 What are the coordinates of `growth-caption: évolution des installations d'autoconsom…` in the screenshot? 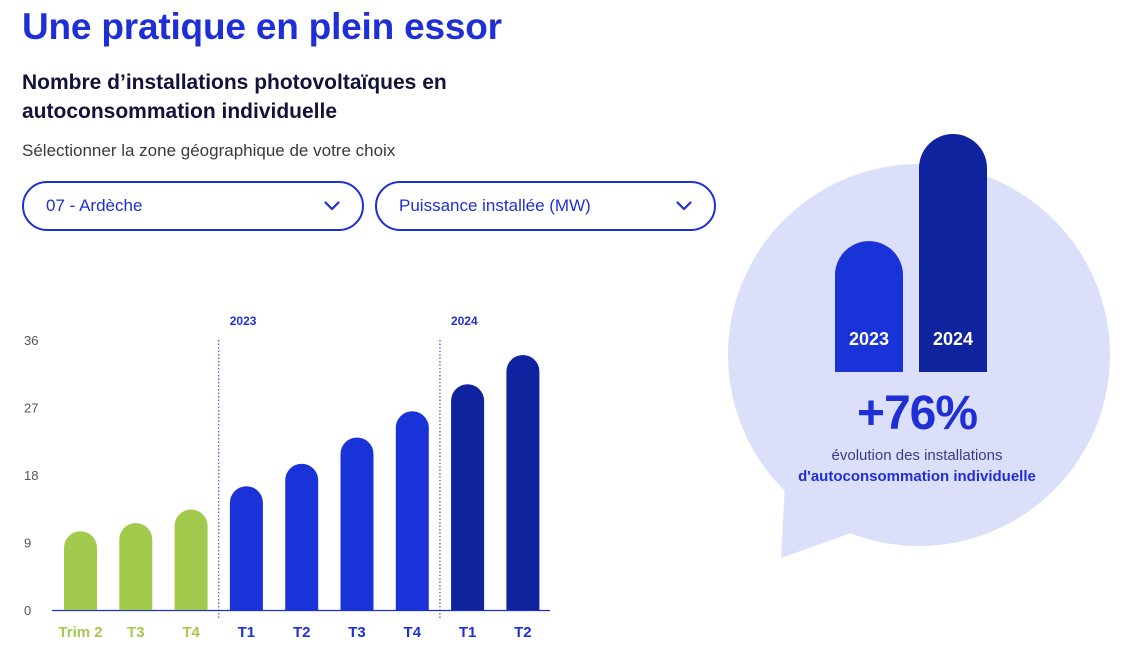 It's located at (917, 466).